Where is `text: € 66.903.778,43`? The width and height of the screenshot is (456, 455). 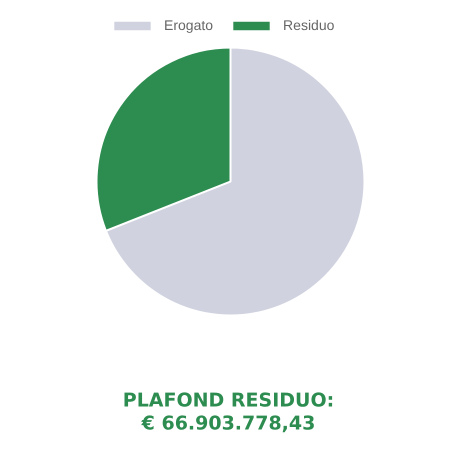 text: € 66.903.778,43 is located at coordinates (228, 423).